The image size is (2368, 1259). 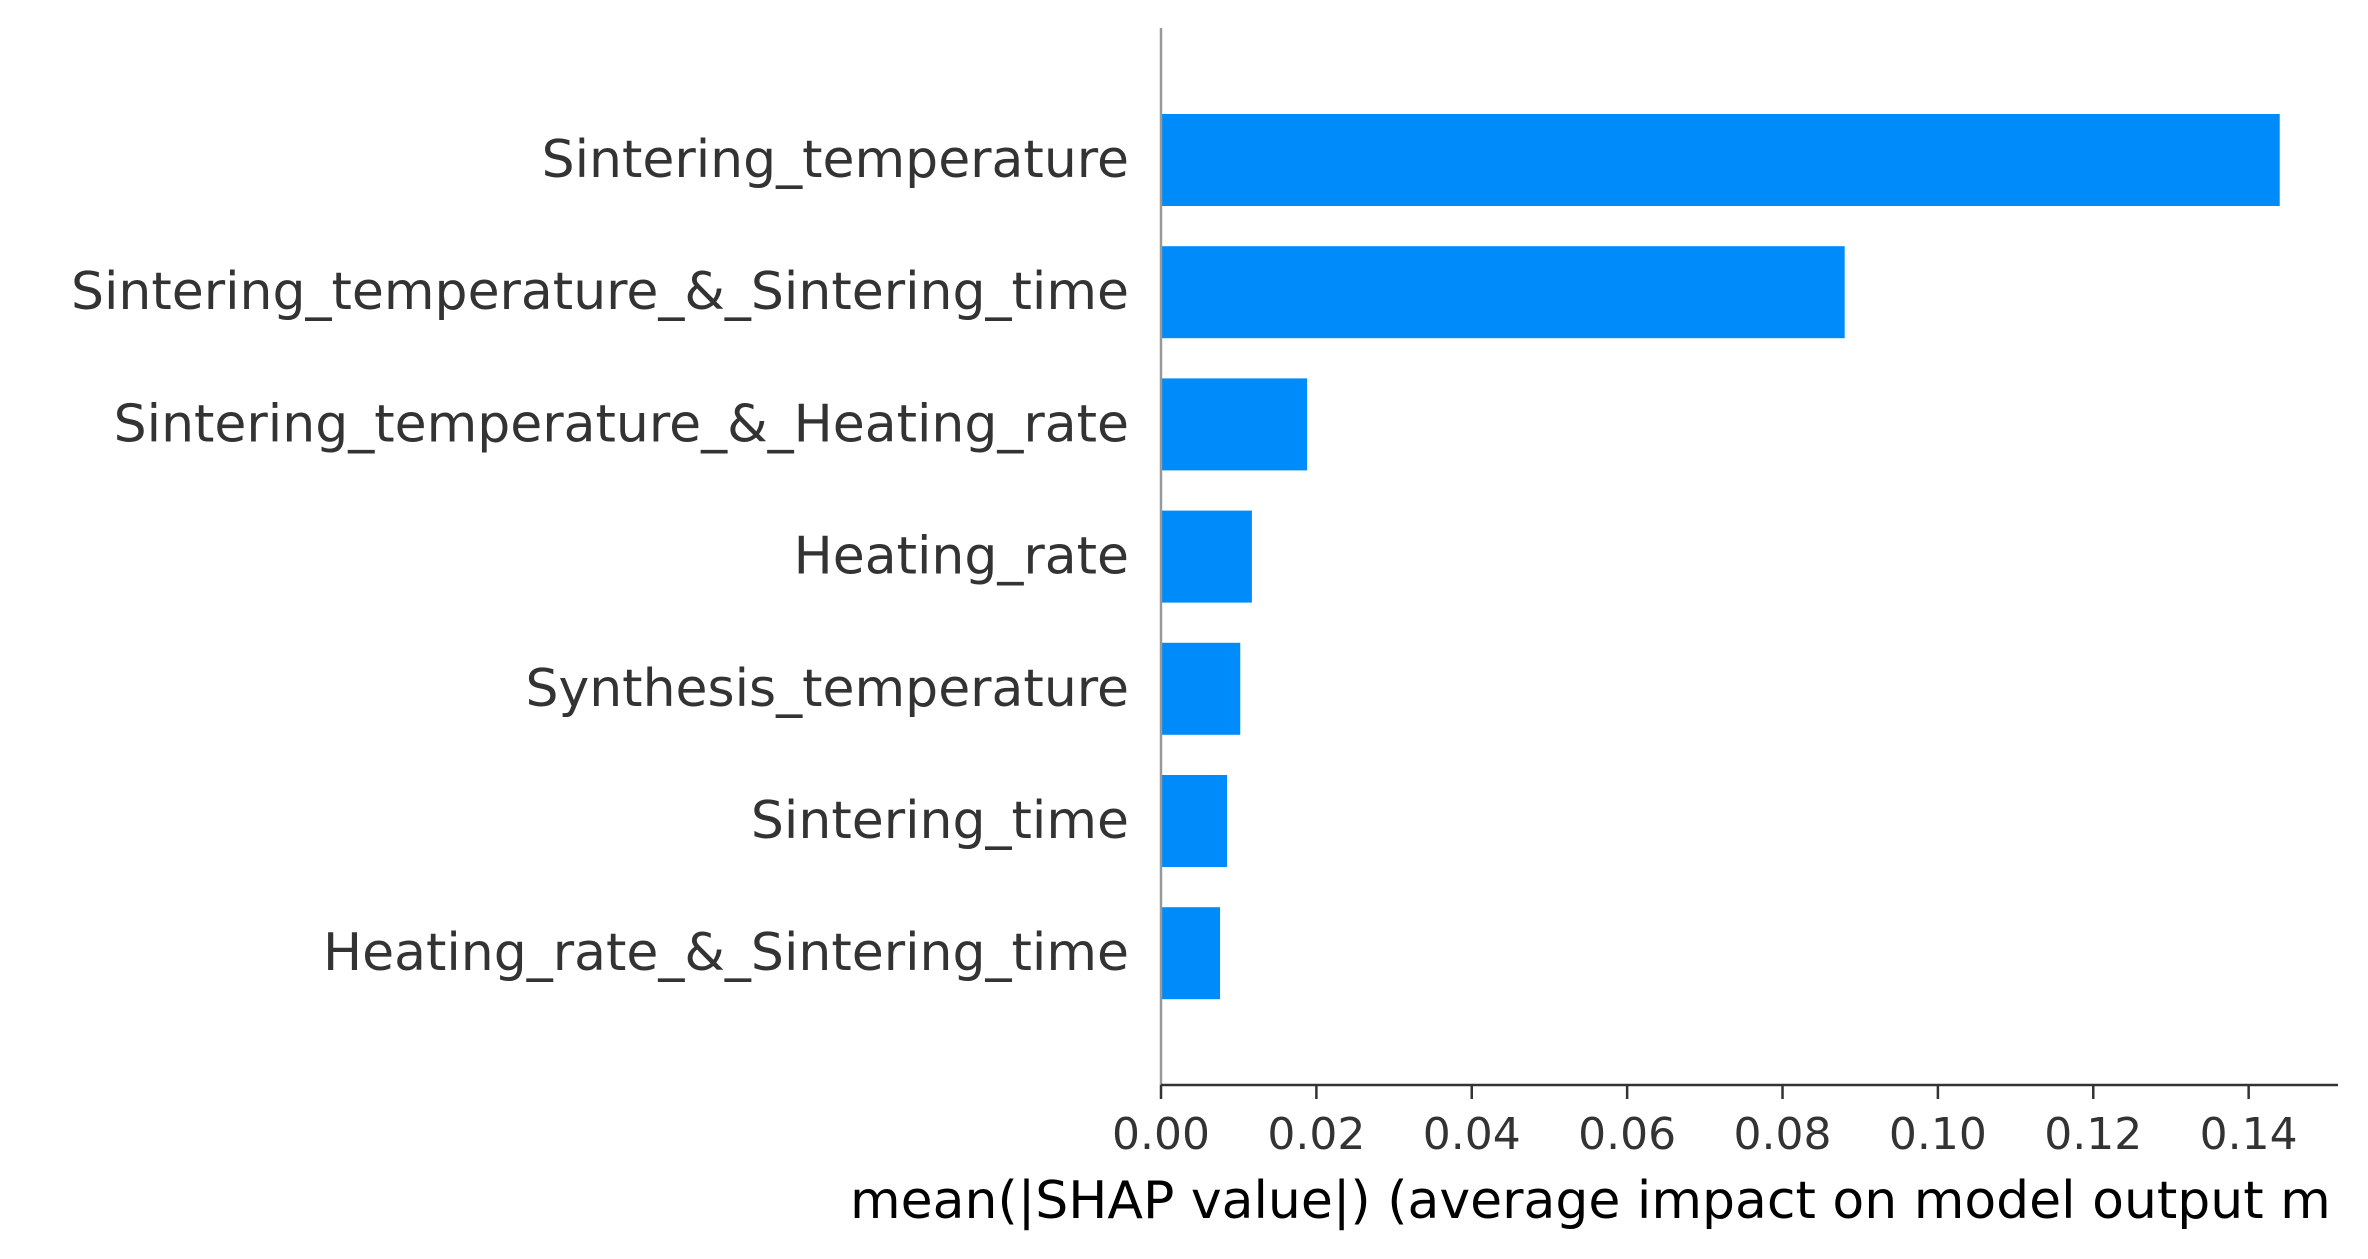 I want to click on category-label: Heating_rate, so click(x=961, y=557).